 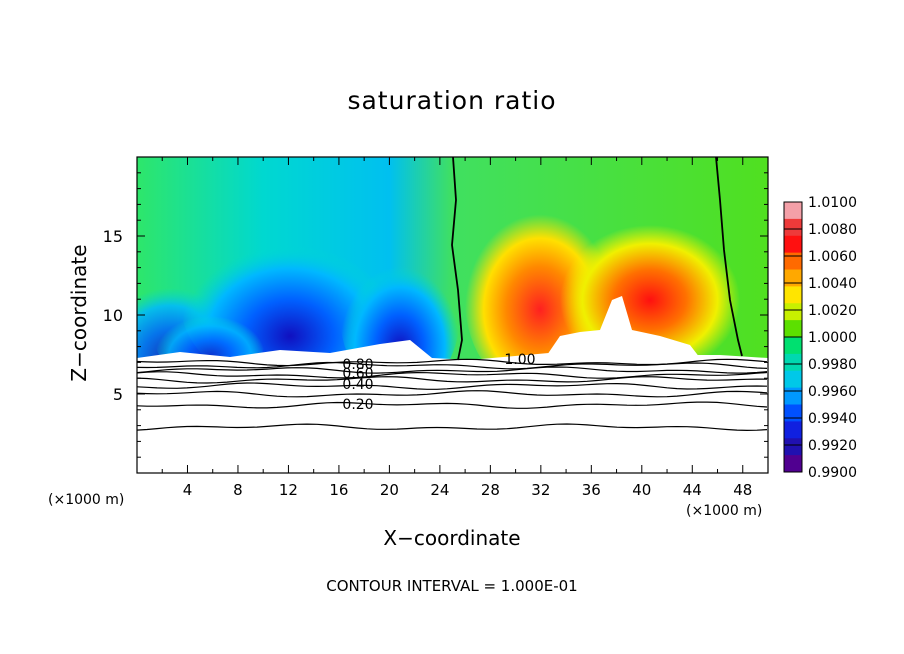 I want to click on x-tick-label: 48, so click(x=742, y=490).